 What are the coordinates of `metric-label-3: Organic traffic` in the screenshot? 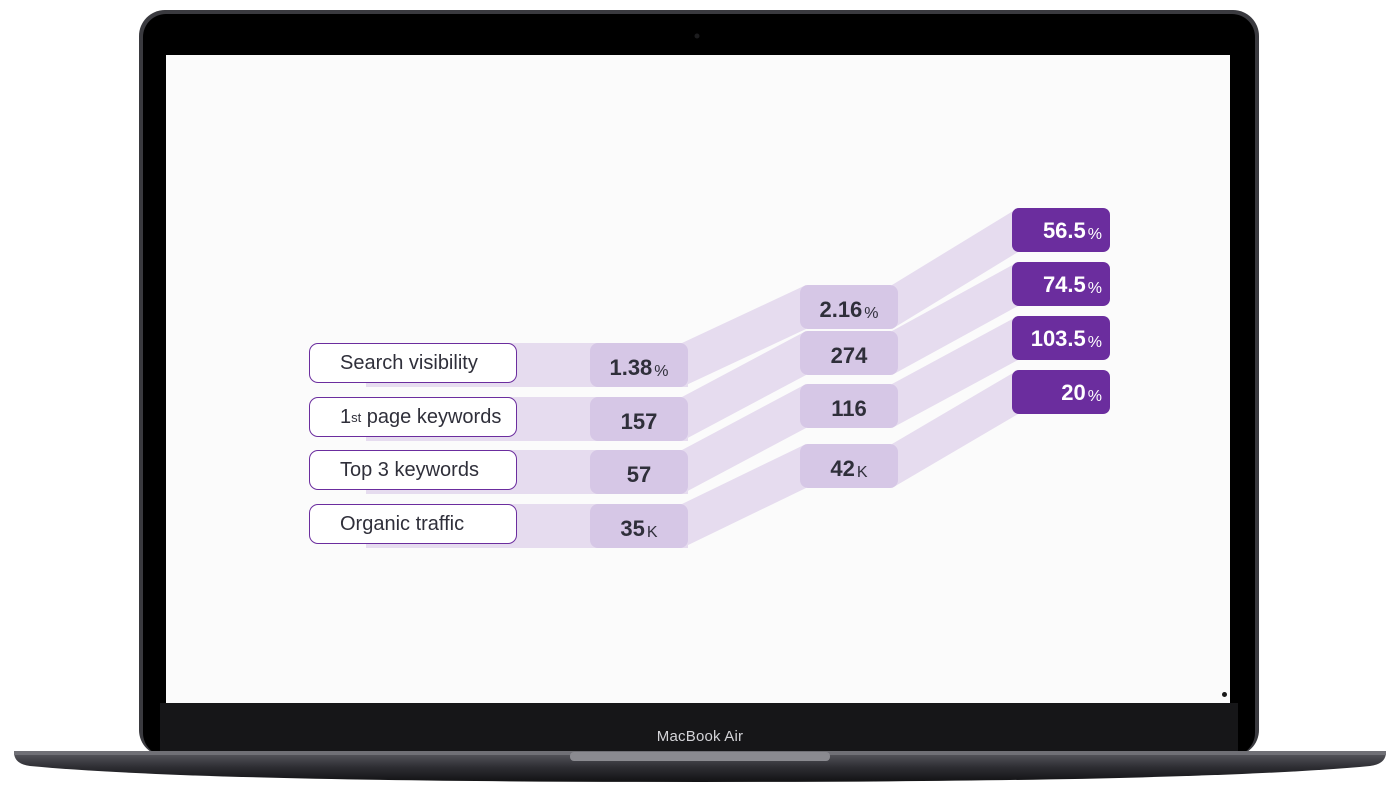 It's located at (413, 524).